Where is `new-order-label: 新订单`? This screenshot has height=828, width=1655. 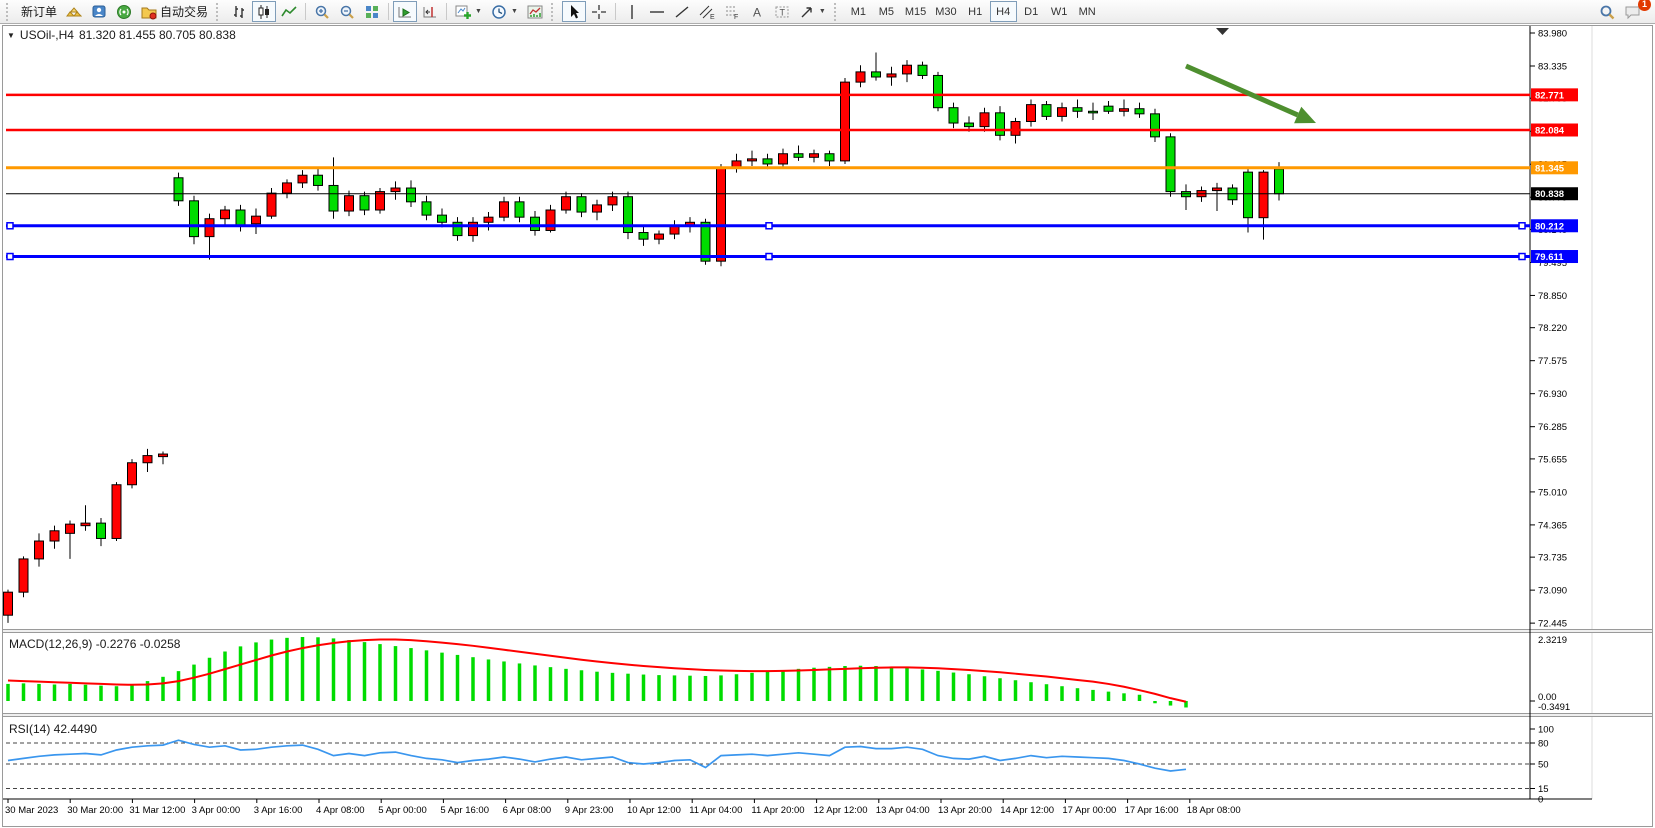 new-order-label: 新订单 is located at coordinates (39, 12).